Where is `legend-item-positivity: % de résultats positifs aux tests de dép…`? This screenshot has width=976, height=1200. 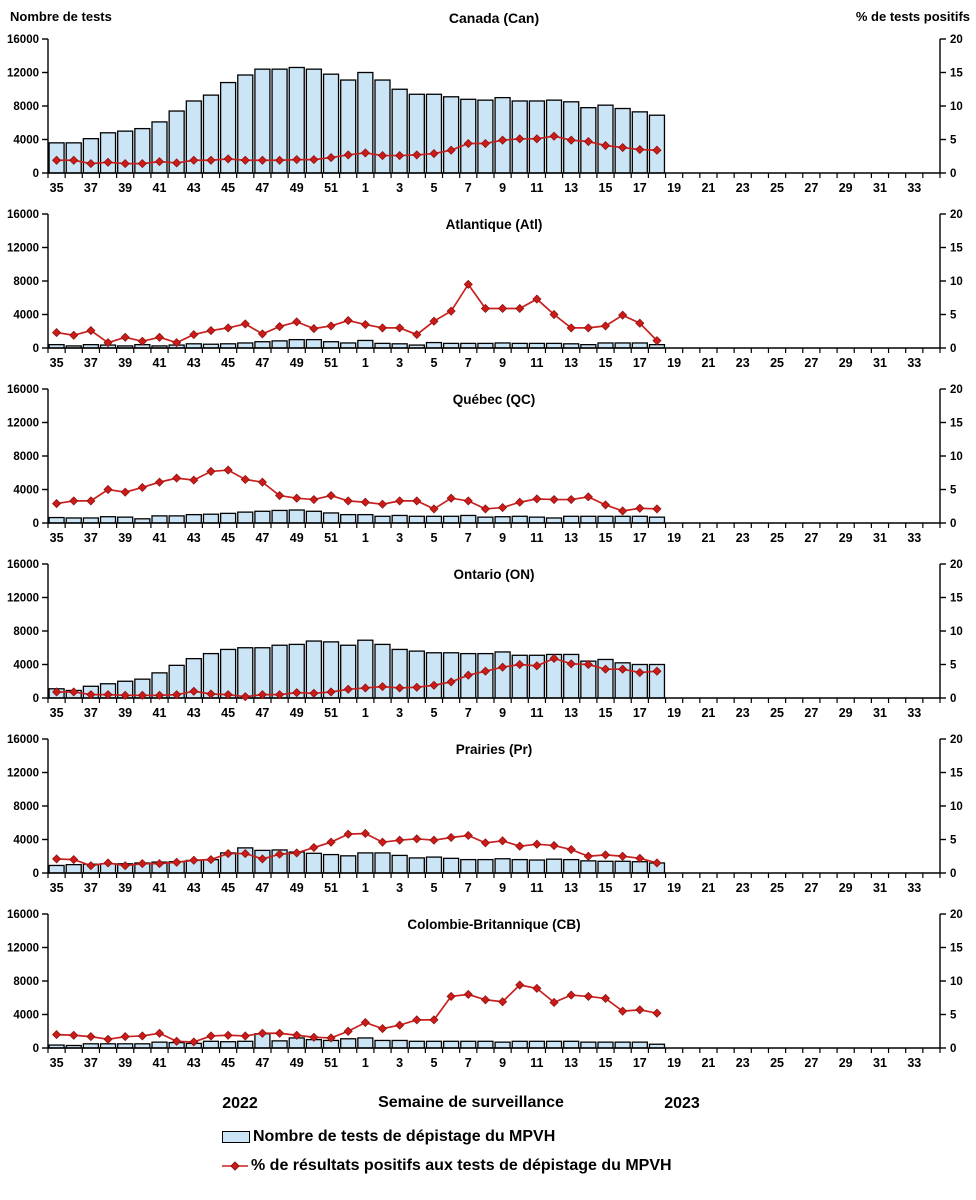 legend-item-positivity: % de résultats positifs aux tests de dép… is located at coordinates (447, 1166).